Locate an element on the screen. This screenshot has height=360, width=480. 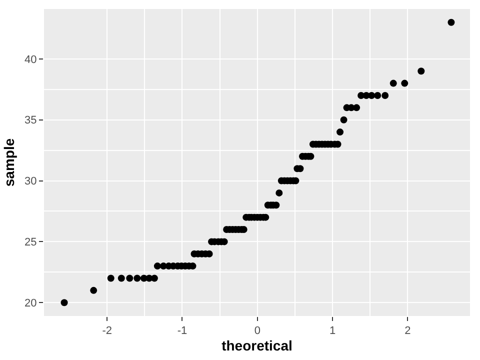
y-axis-title: sample is located at coordinates (9, 162).